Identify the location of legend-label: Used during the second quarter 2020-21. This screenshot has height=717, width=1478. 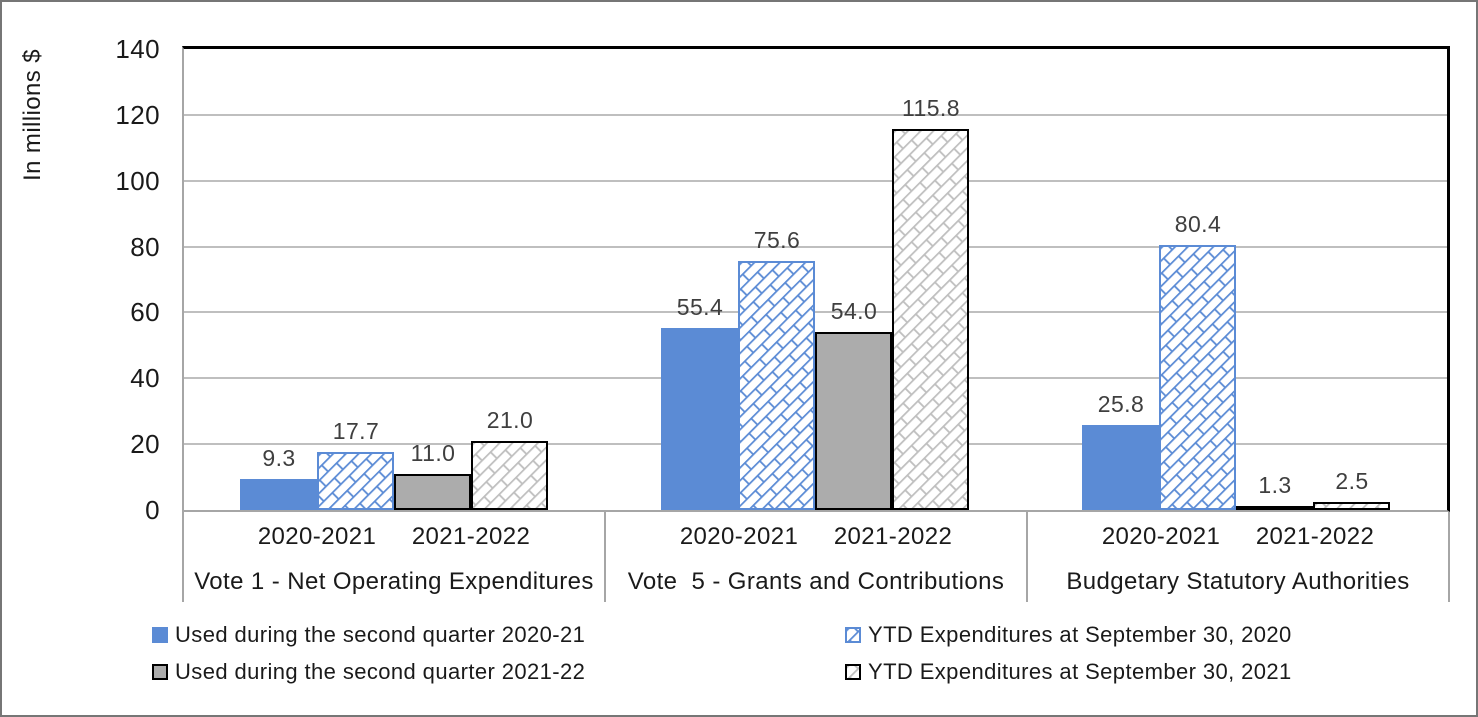
(380, 634).